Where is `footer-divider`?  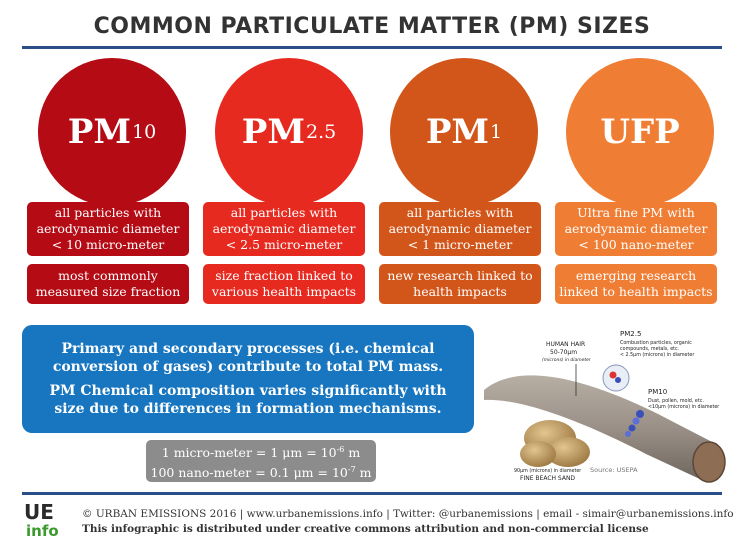 footer-divider is located at coordinates (372, 493).